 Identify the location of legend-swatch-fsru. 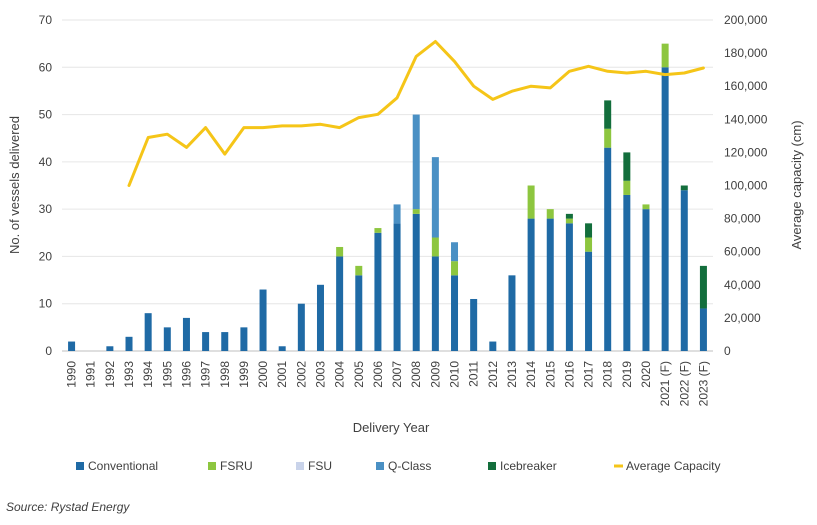
(212, 466).